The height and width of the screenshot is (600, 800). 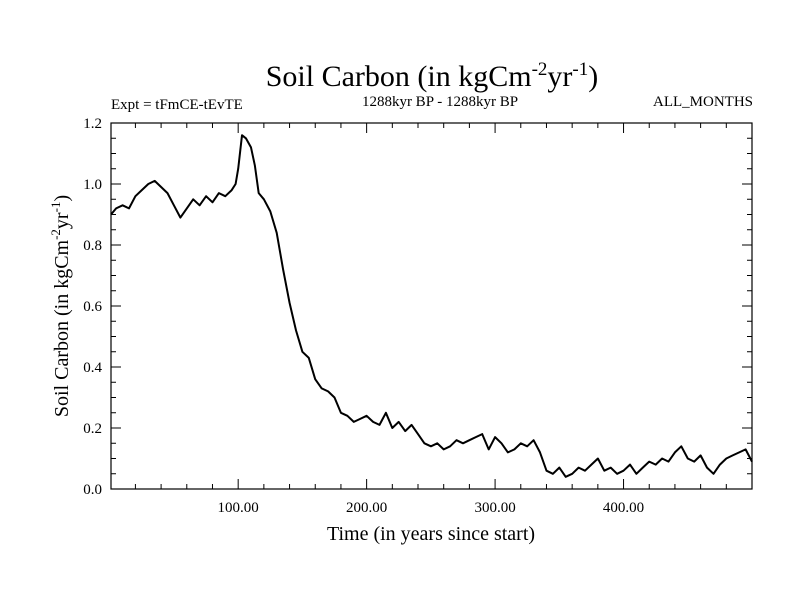 What do you see at coordinates (92, 429) in the screenshot?
I see `y-tick-label: 0.2` at bounding box center [92, 429].